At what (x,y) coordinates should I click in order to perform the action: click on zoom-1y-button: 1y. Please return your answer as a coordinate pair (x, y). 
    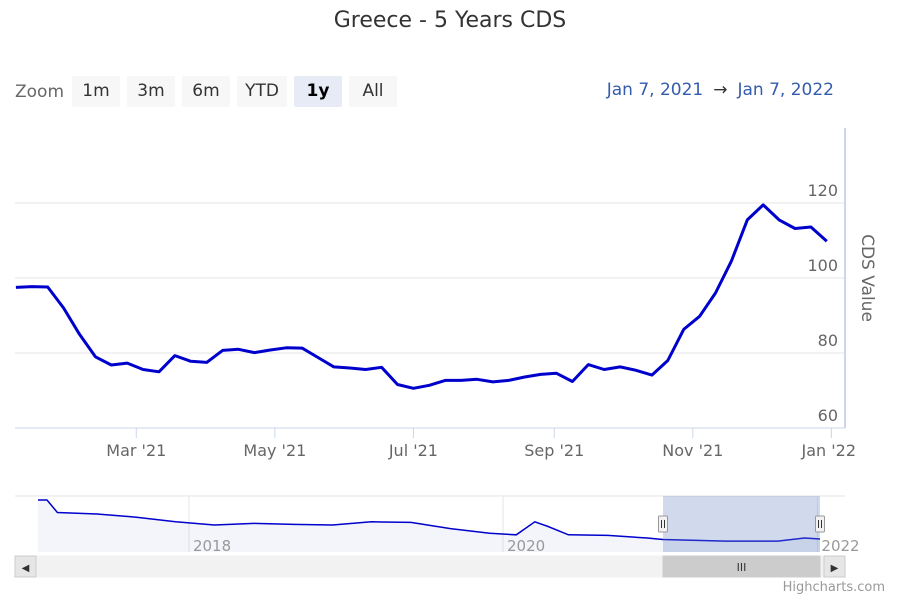
    Looking at the image, I should click on (318, 91).